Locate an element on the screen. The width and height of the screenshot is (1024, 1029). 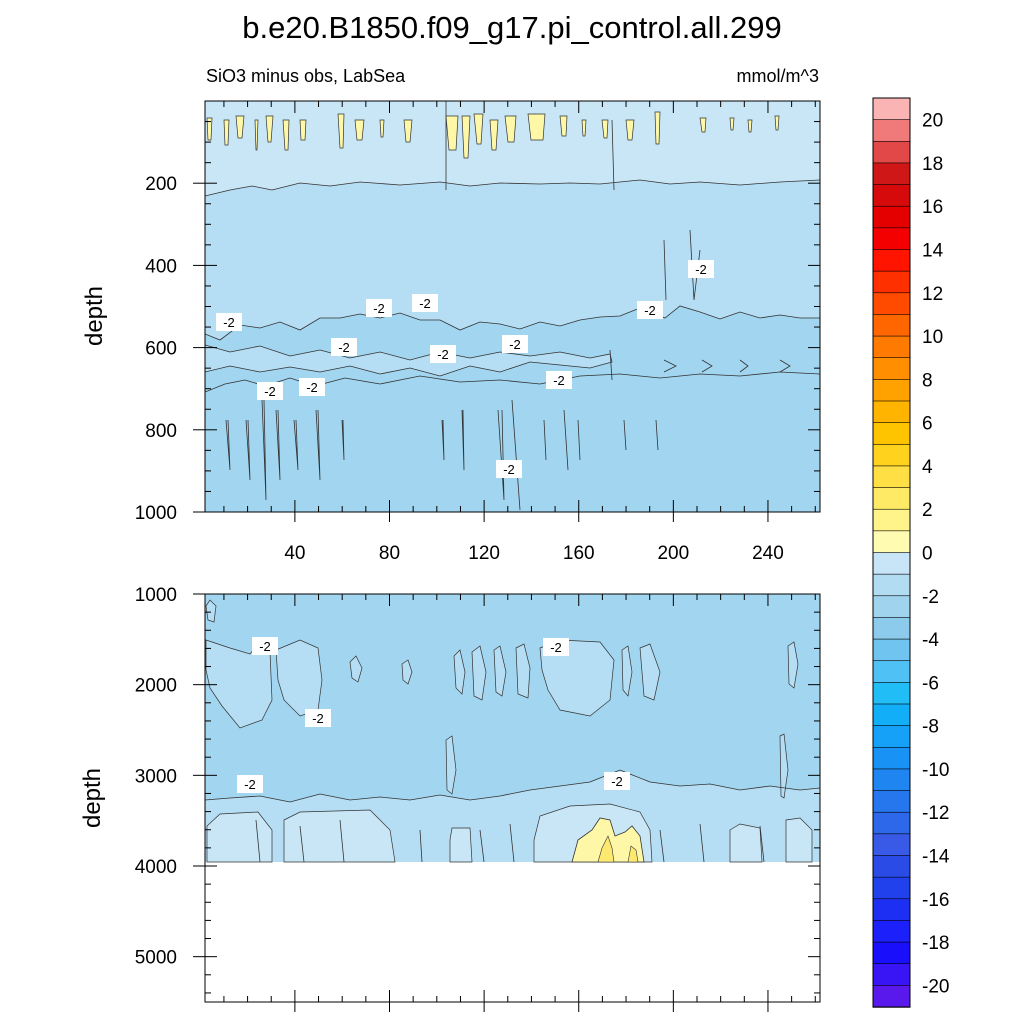
lower-y-axis-title: depth is located at coordinates (92, 798).